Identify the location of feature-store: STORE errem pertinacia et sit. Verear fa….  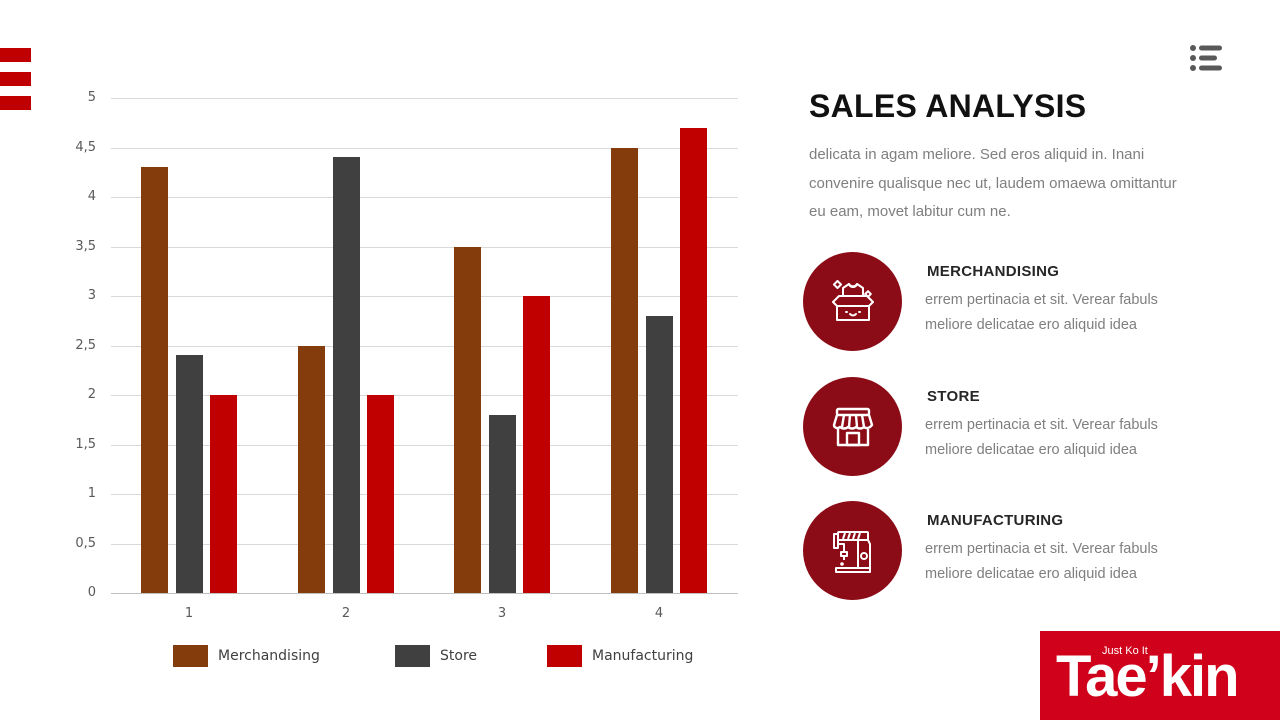
(1003, 427).